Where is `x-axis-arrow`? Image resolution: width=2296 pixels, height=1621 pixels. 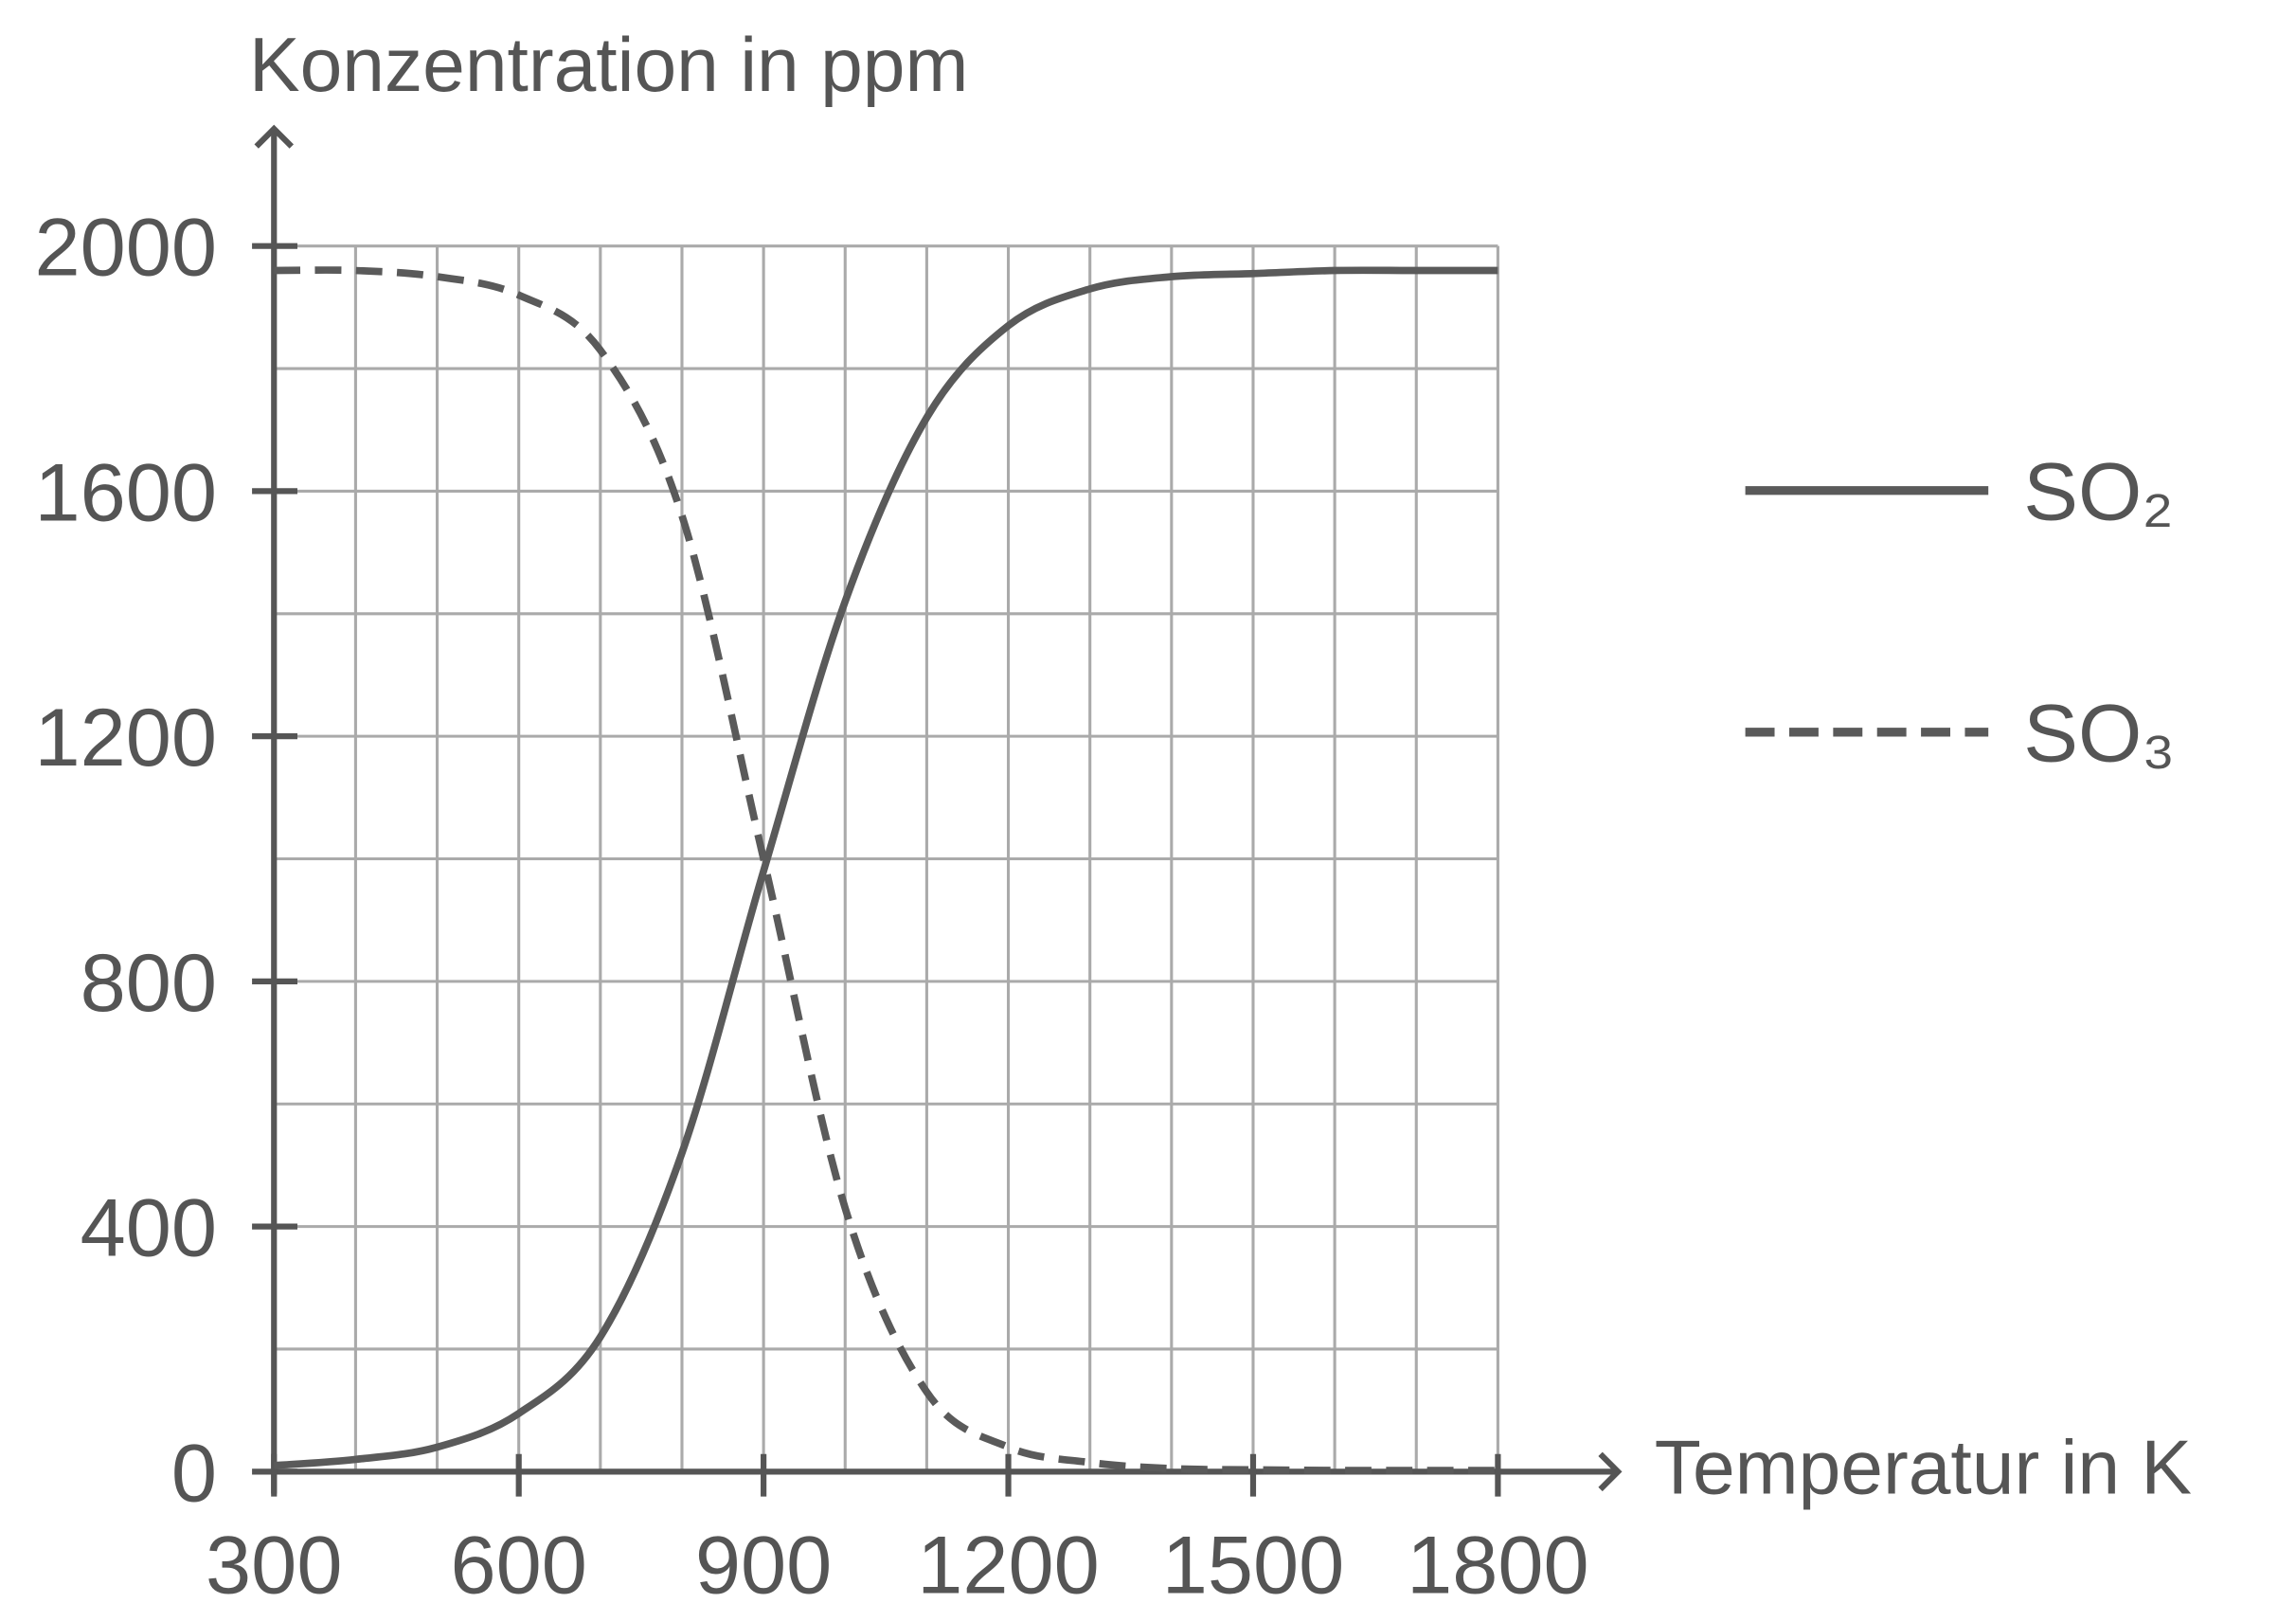
x-axis-arrow is located at coordinates (1610, 1471).